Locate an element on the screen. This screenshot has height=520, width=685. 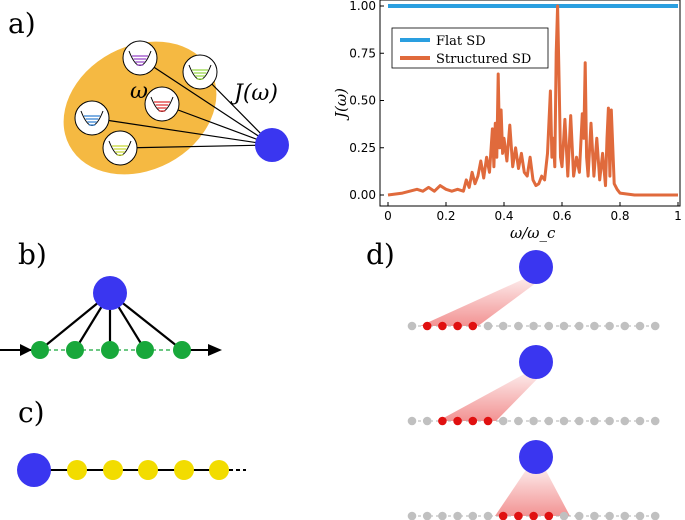
b-in-arrowhead is located at coordinates (26, 350).